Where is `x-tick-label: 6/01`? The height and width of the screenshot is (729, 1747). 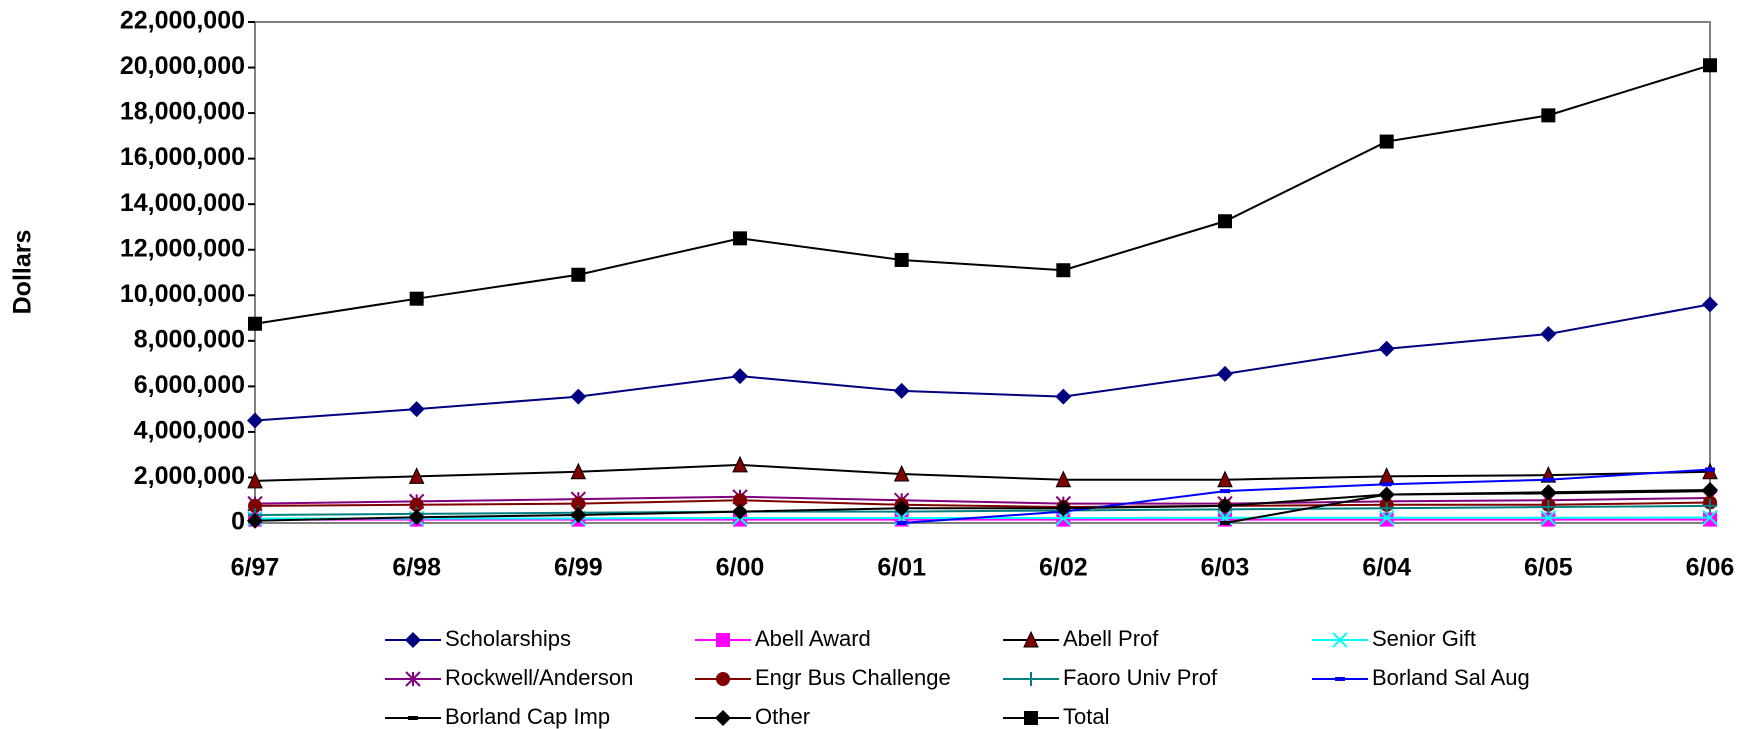 x-tick-label: 6/01 is located at coordinates (901, 568).